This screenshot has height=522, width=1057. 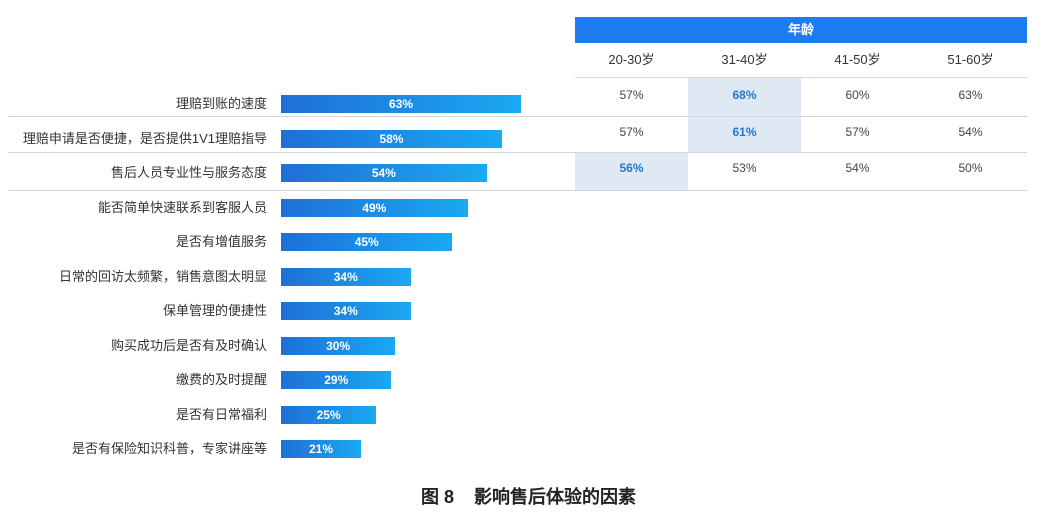 What do you see at coordinates (744, 97) in the screenshot?
I see `table-cell-highlight: 68%` at bounding box center [744, 97].